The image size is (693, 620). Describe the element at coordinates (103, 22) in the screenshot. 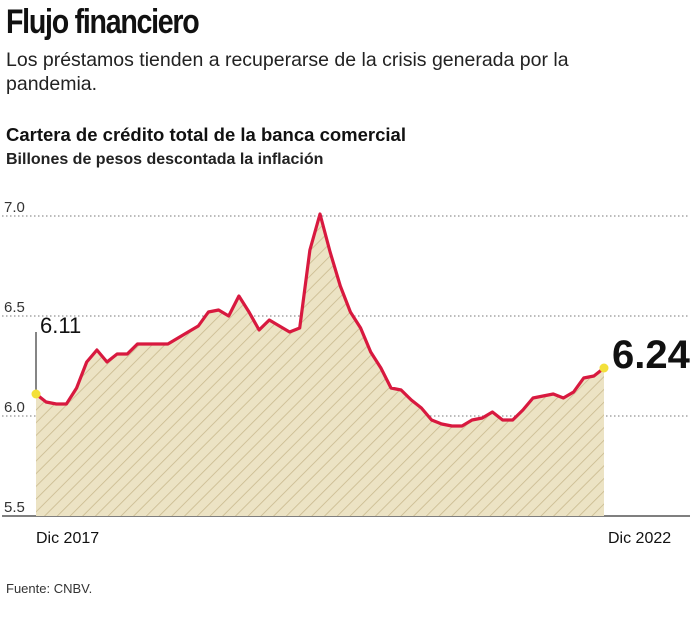

I see `page-title: Flujo financiero` at that location.